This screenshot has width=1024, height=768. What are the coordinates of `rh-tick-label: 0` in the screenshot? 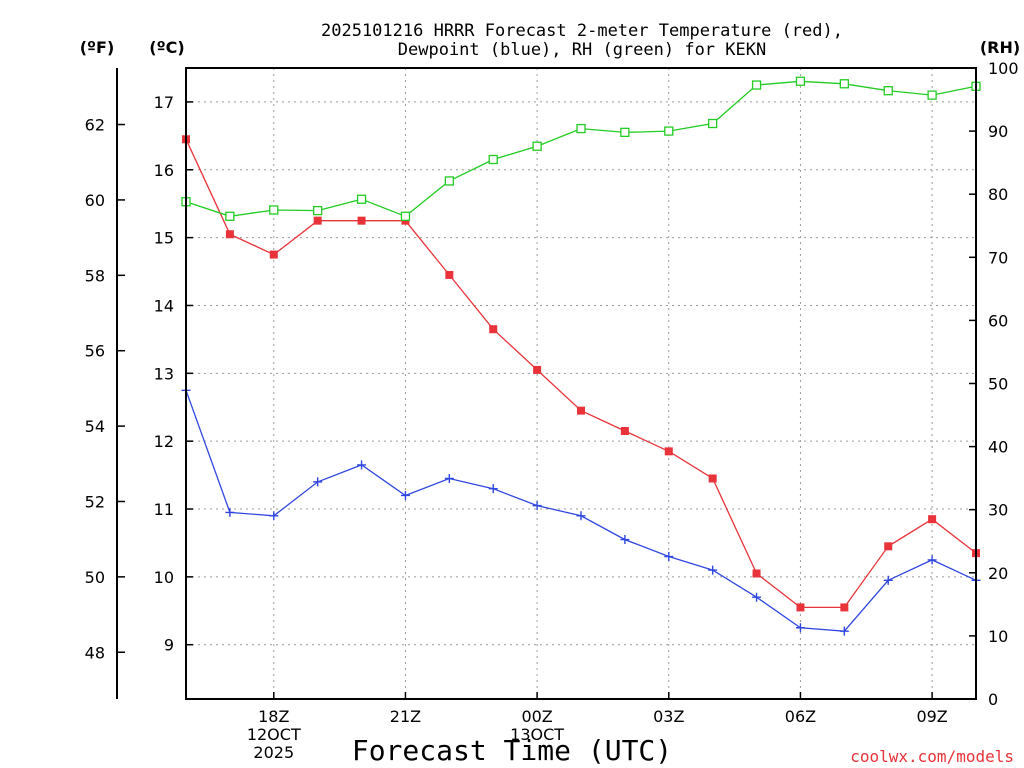 It's located at (993, 699).